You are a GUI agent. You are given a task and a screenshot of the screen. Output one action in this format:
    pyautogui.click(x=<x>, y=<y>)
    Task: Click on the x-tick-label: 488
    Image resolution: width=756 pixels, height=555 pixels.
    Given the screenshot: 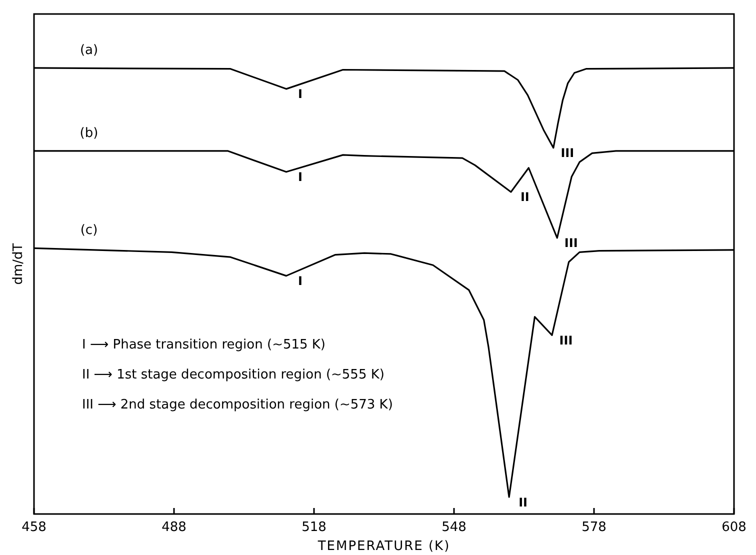 What is the action you would take?
    pyautogui.click(x=174, y=527)
    